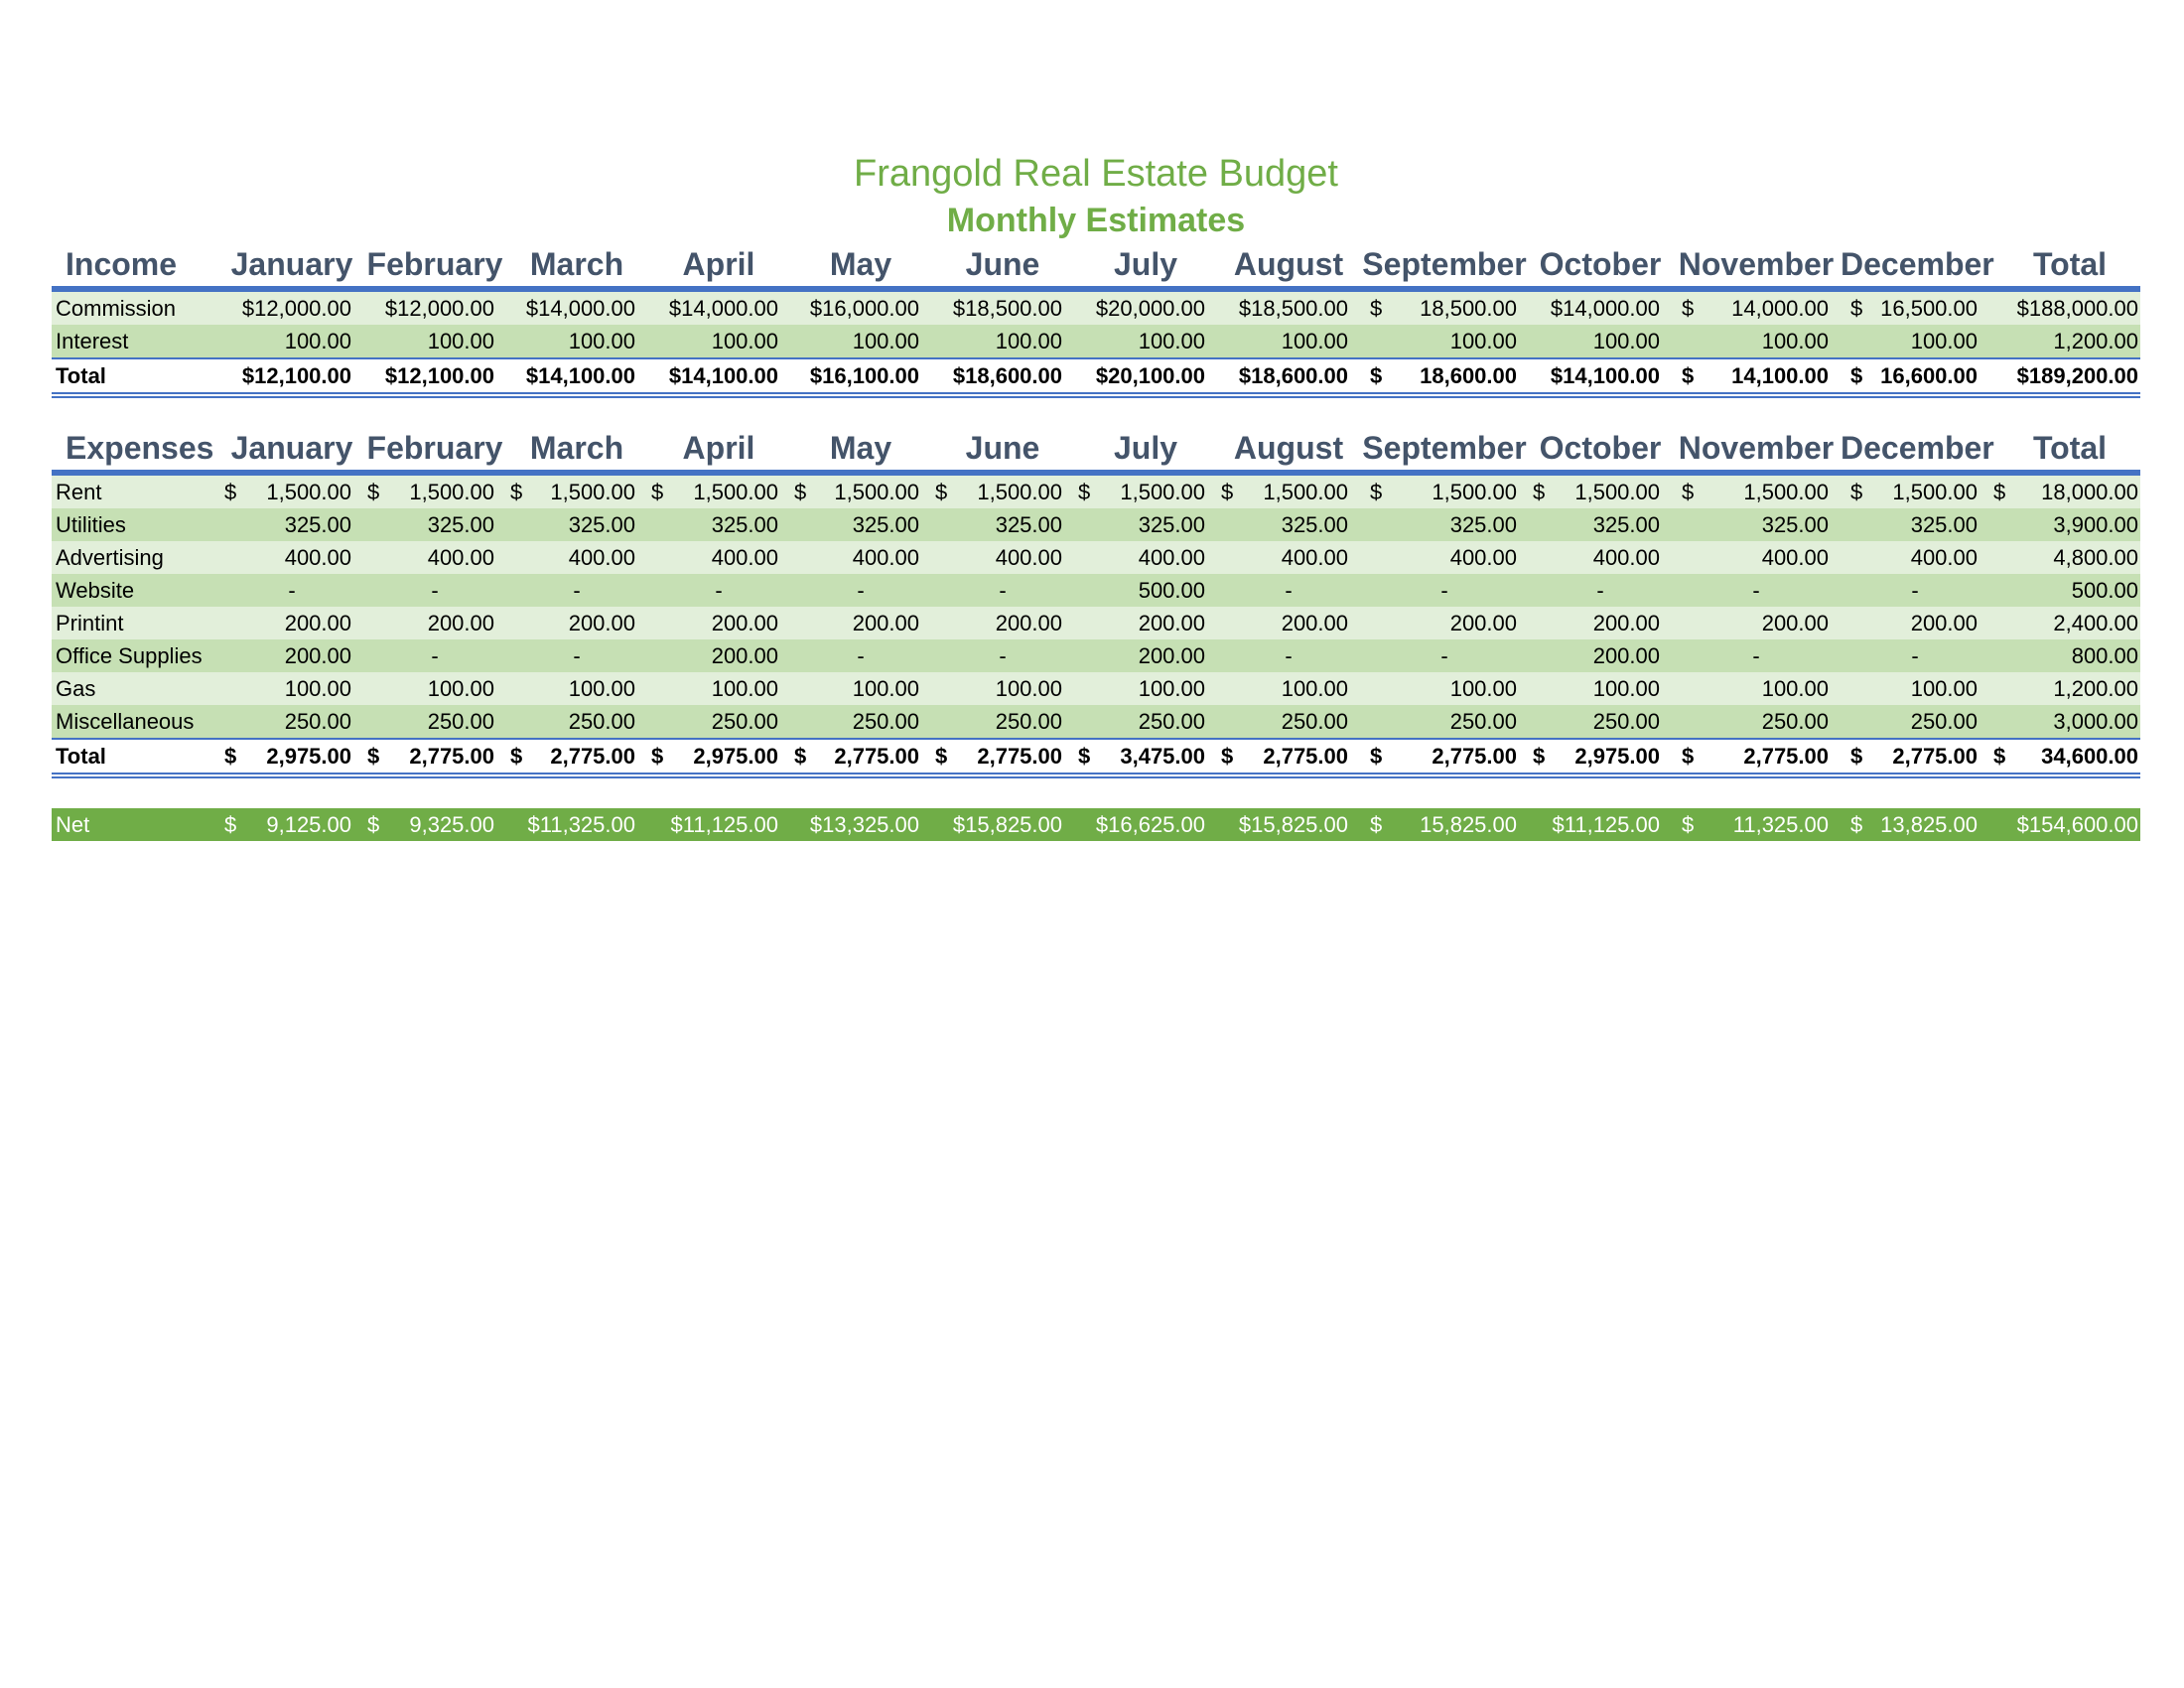  What do you see at coordinates (718, 264) in the screenshot?
I see `column-header-april: April` at bounding box center [718, 264].